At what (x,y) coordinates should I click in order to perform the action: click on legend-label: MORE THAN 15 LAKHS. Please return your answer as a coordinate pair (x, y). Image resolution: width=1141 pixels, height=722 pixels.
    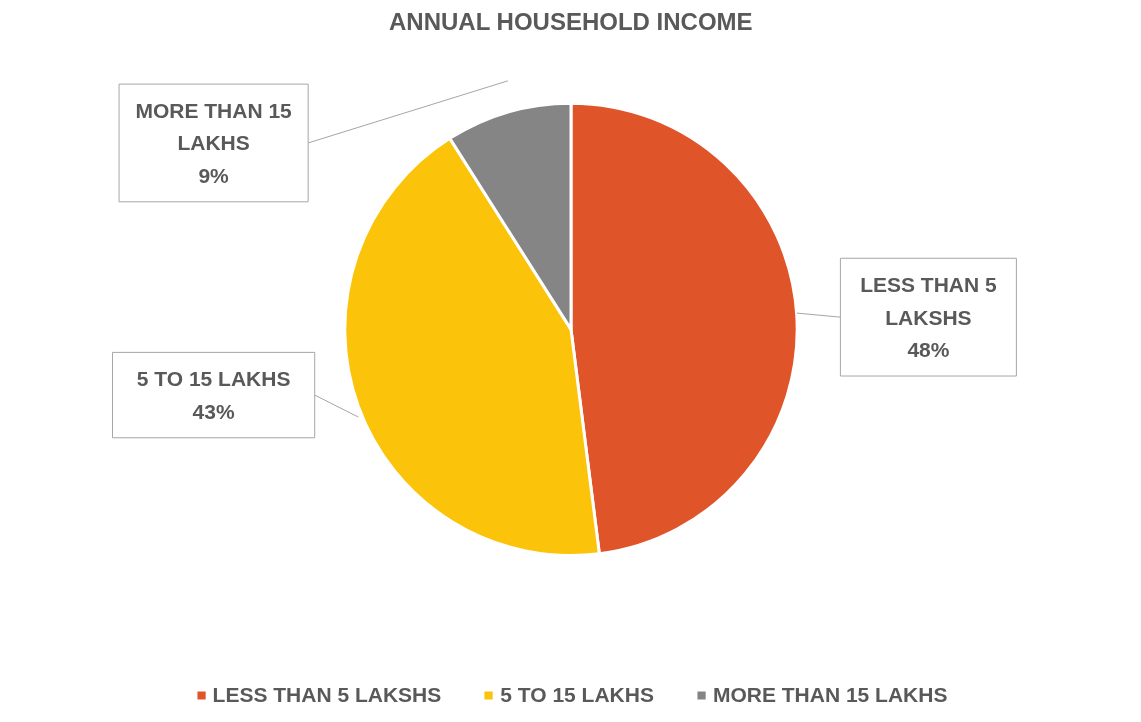
    Looking at the image, I should click on (830, 695).